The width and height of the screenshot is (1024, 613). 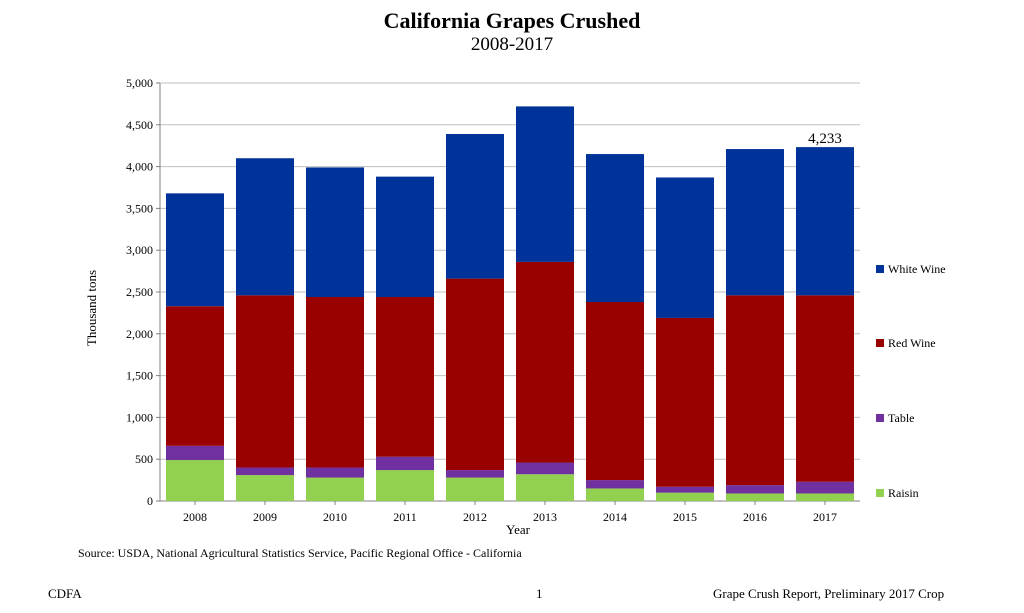 I want to click on legend-label: Table, so click(x=901, y=418).